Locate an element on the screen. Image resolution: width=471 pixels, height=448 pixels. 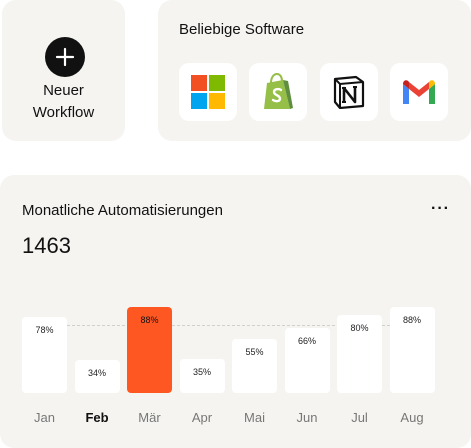
gmail-icon is located at coordinates (419, 92).